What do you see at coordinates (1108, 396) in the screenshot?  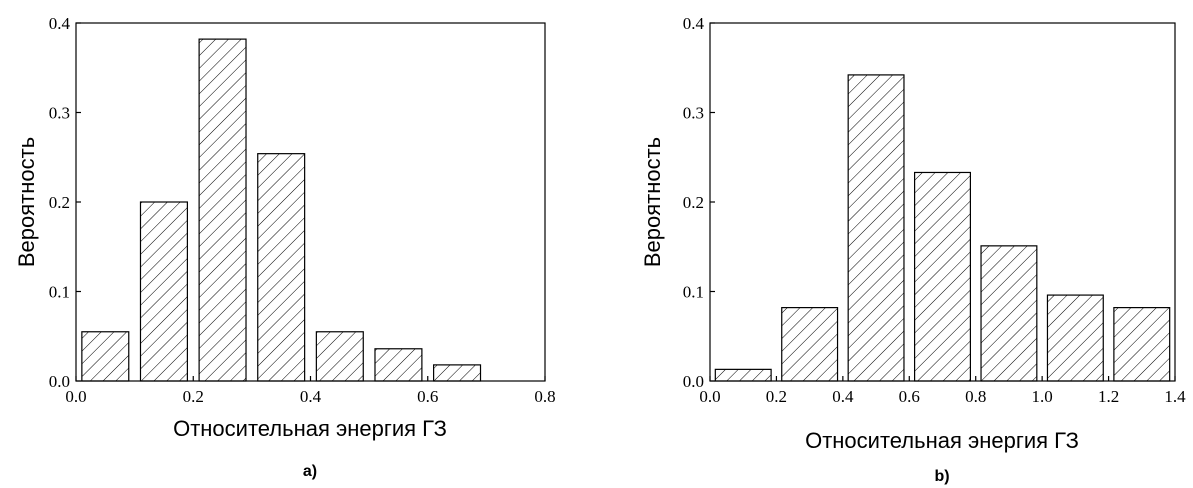 I see `x-tick-label-b-6: 1.2` at bounding box center [1108, 396].